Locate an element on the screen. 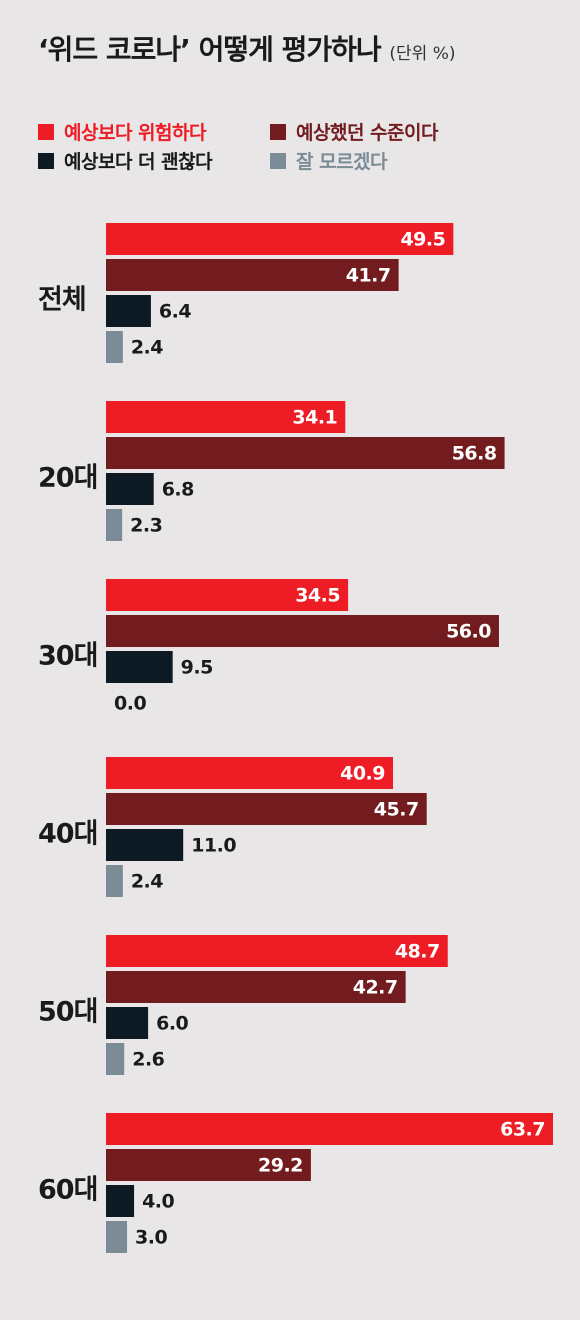 This screenshot has width=580, height=1320. legend-label-3: 예상보다 더 괜찮다 is located at coordinates (138, 162).